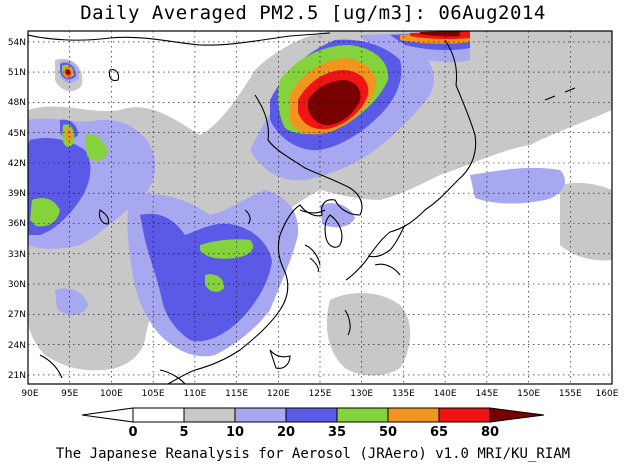  What do you see at coordinates (153, 394) in the screenshot?
I see `lon-label: 105E` at bounding box center [153, 394].